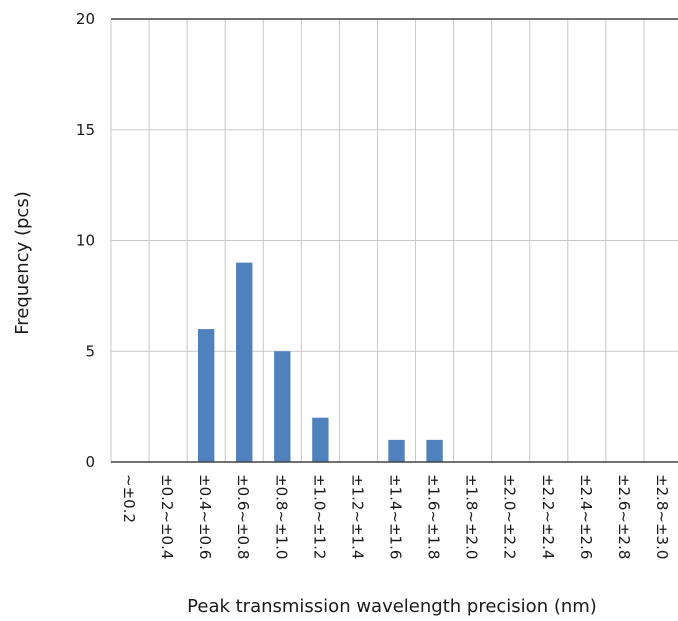 This screenshot has height=621, width=678. I want to click on y-tick-label: 10, so click(85, 241).